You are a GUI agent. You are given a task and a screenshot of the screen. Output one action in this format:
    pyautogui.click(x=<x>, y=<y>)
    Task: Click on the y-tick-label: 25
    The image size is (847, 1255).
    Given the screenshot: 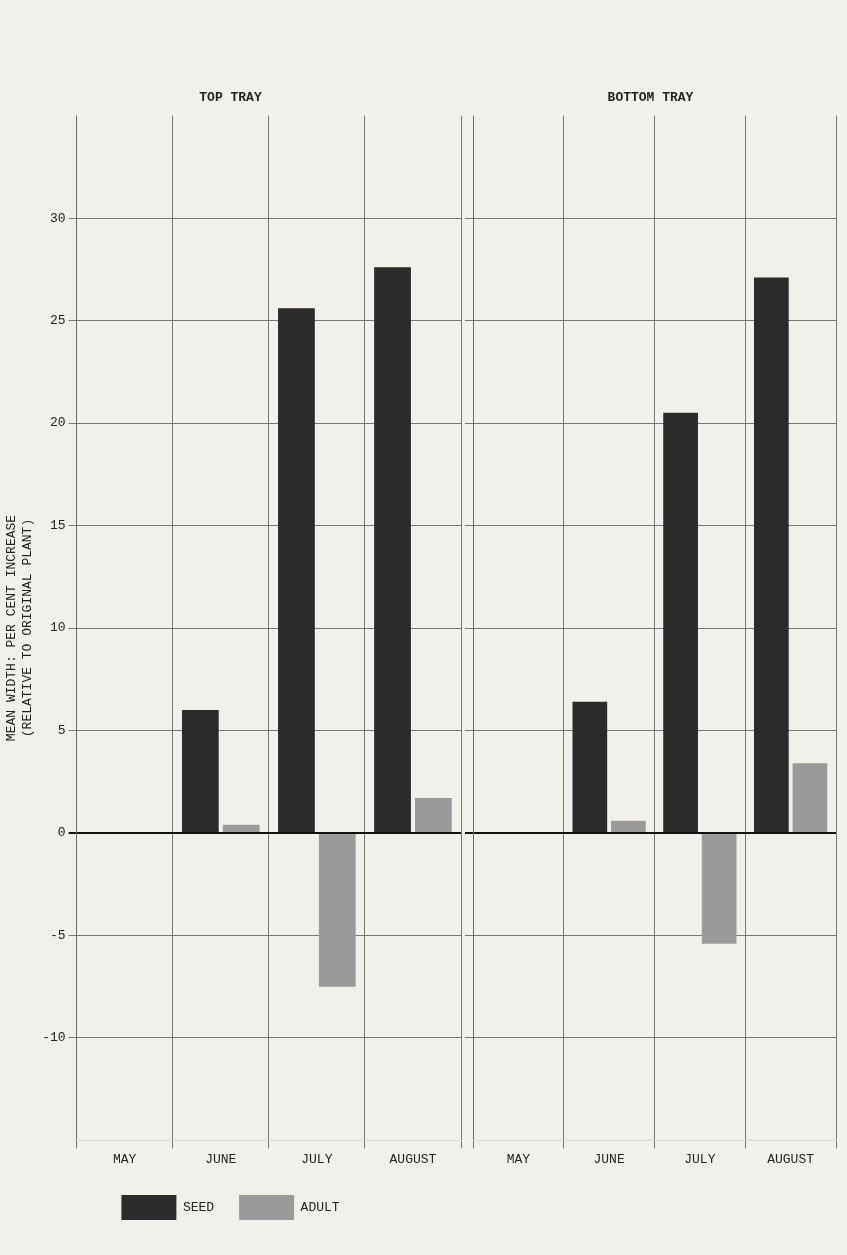 What is the action you would take?
    pyautogui.click(x=57, y=320)
    